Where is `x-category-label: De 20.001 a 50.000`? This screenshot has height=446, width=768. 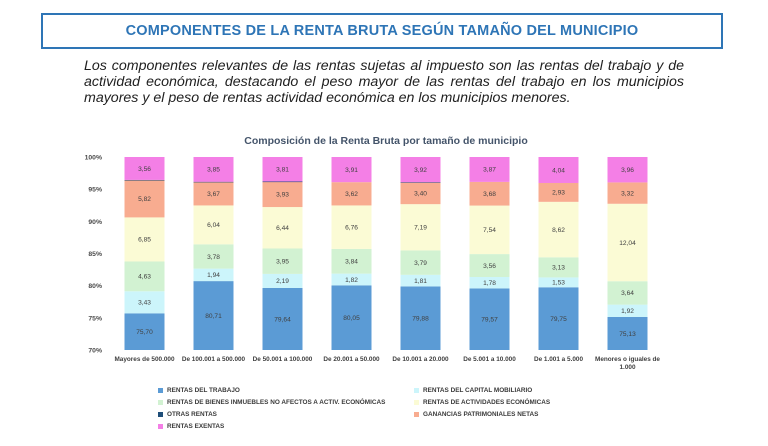
x-category-label: De 20.001 a 50.000 is located at coordinates (351, 359).